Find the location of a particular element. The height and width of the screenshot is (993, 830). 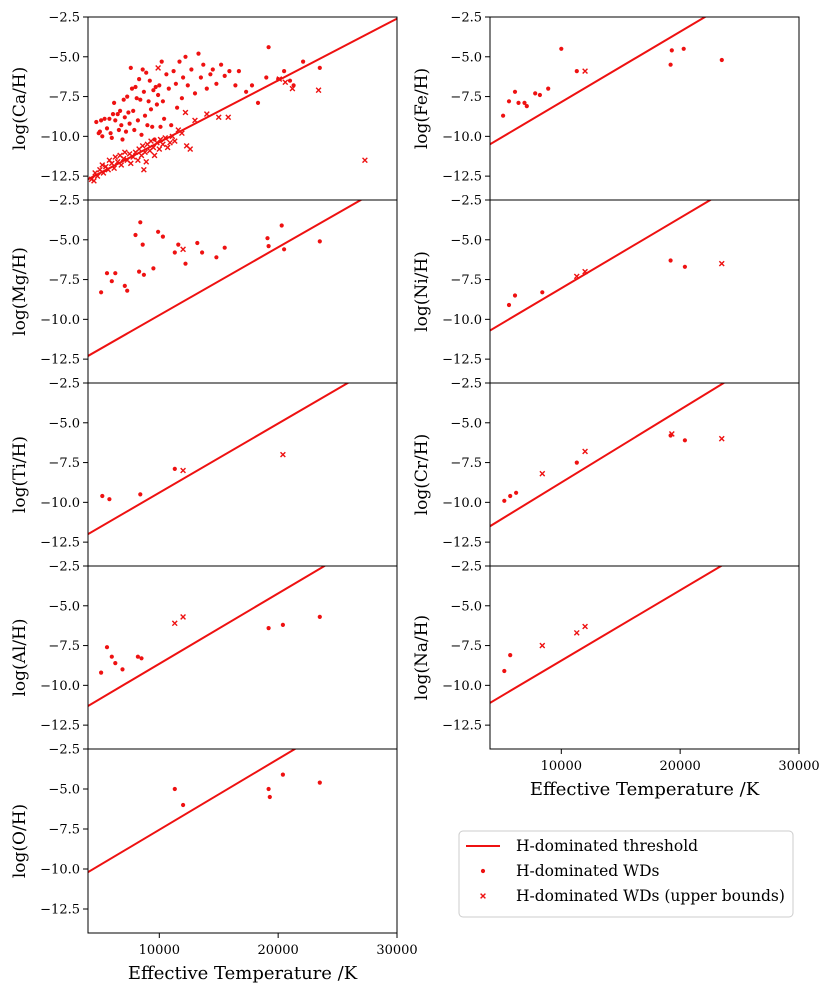

x-tick-label: 20000 is located at coordinates (679, 766).